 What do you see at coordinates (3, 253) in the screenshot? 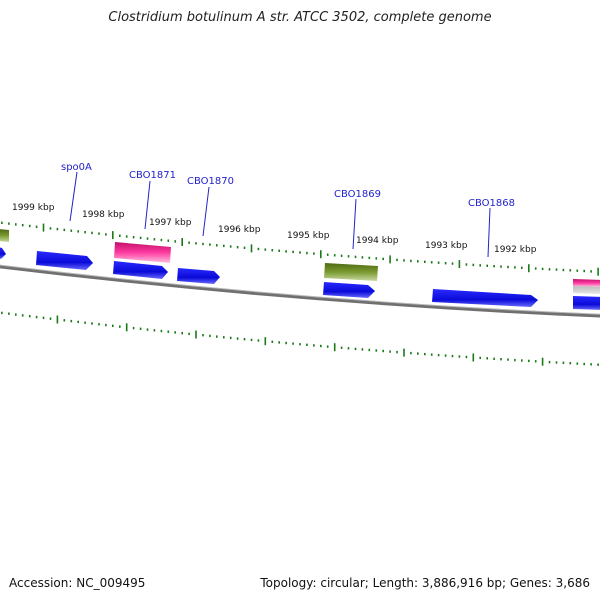
I see `feature-cds-left-edge` at bounding box center [3, 253].